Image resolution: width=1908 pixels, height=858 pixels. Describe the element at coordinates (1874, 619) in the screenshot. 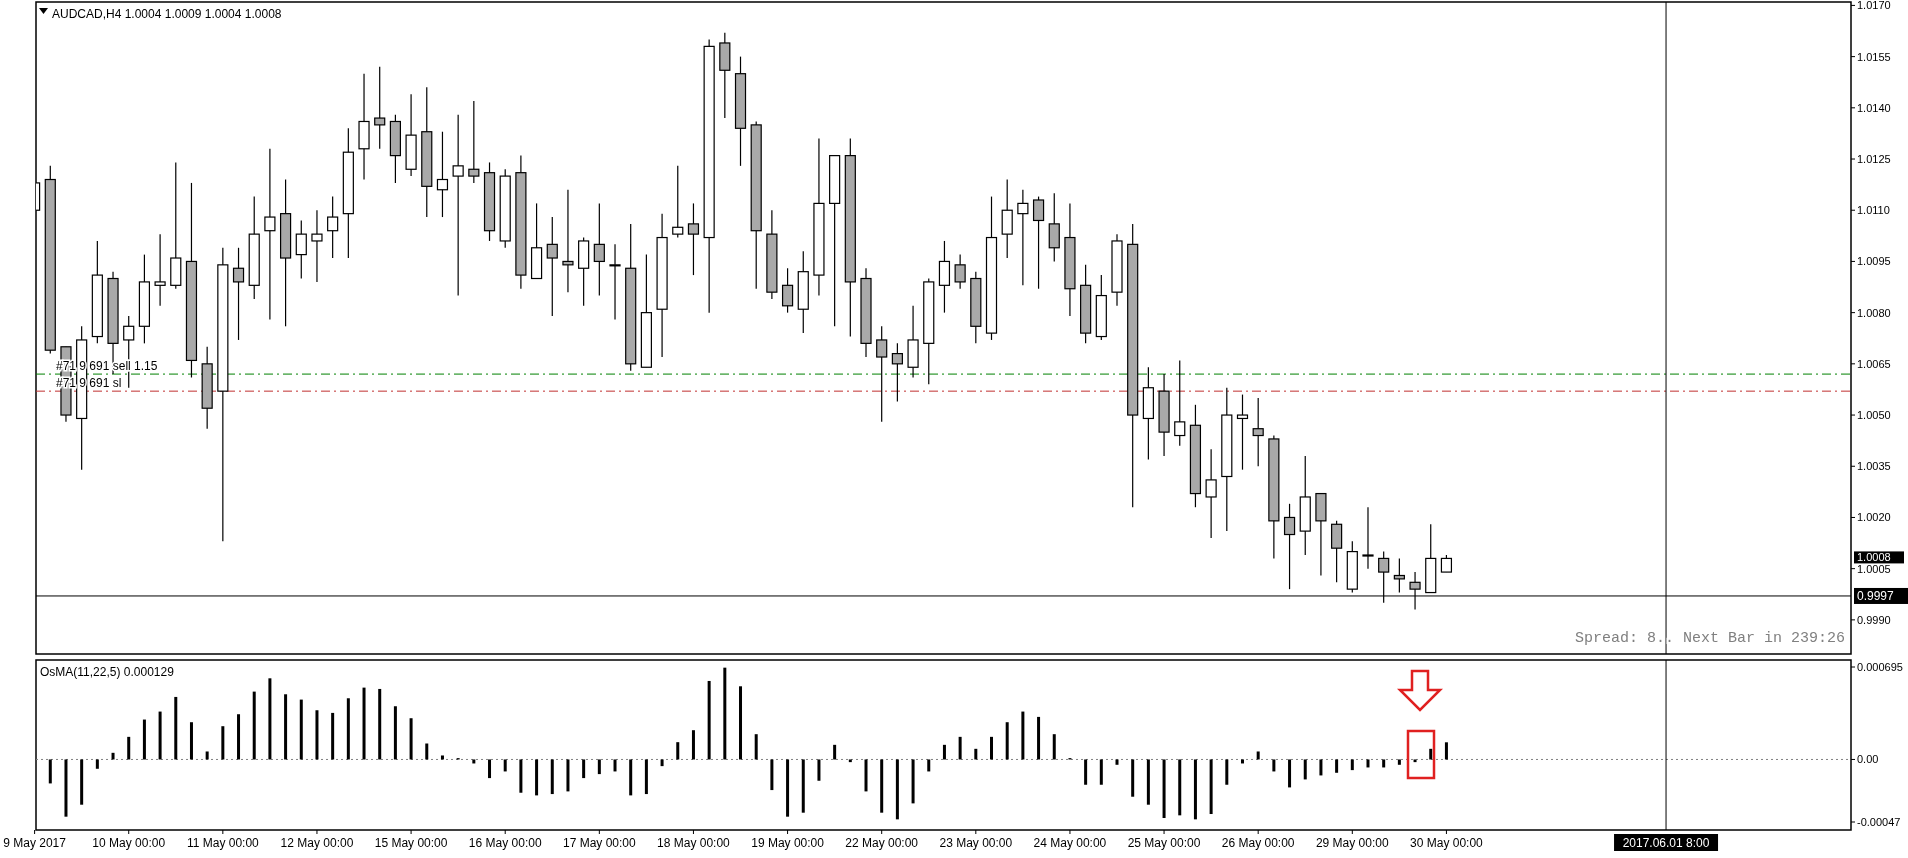

I see `y-tick-label: 0.9990` at that location.